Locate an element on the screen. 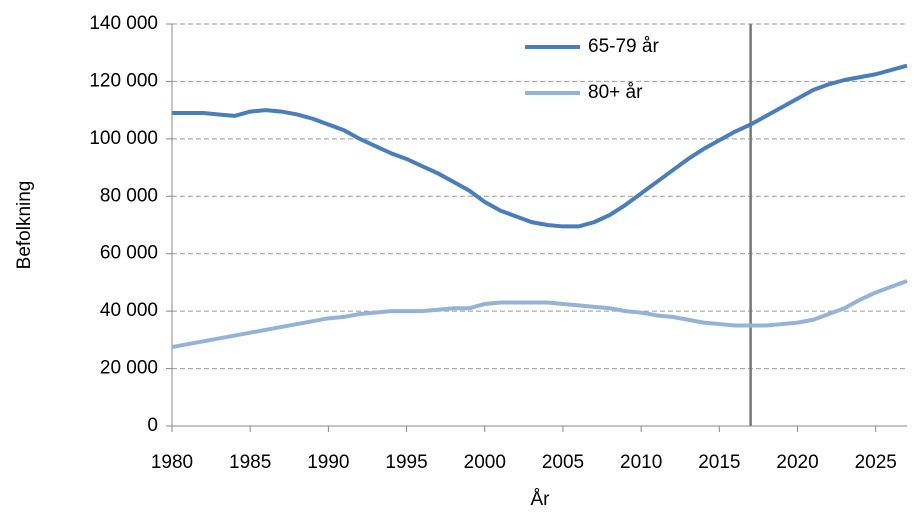  x-tick-label: 2005 is located at coordinates (563, 462).